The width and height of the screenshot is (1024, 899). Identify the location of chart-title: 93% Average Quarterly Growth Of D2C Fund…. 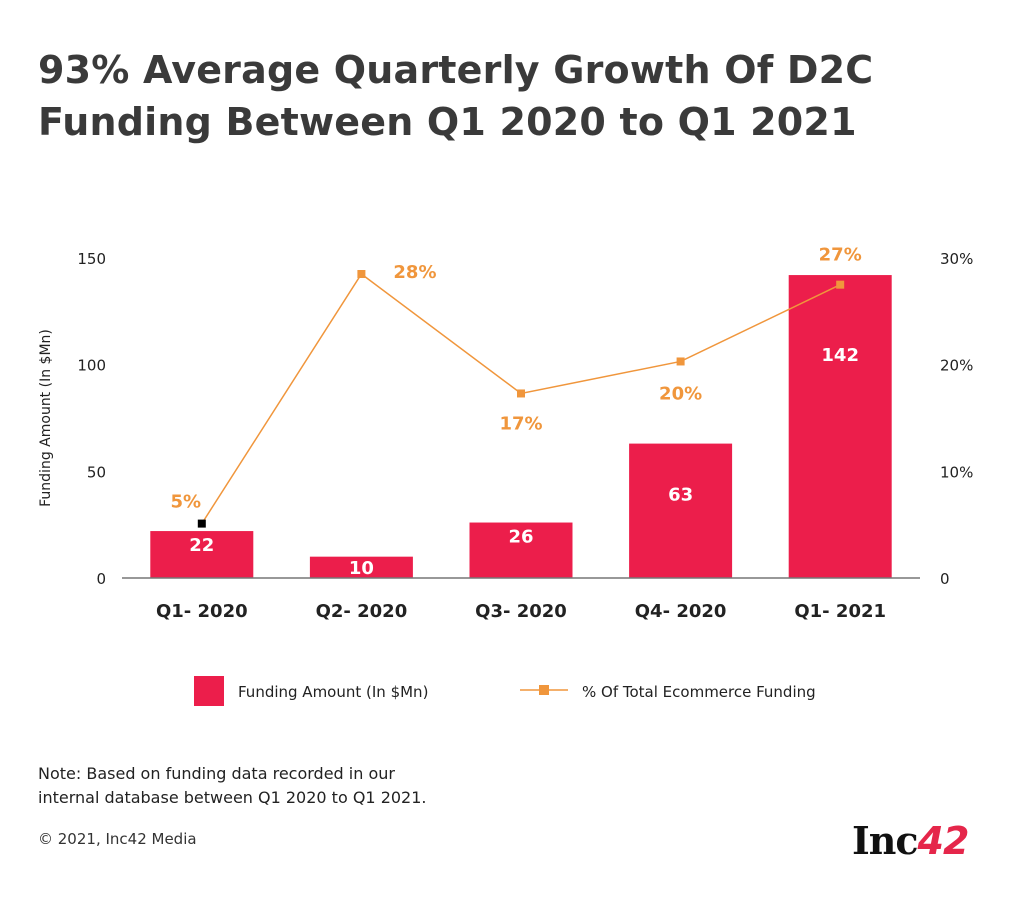
(455, 96).